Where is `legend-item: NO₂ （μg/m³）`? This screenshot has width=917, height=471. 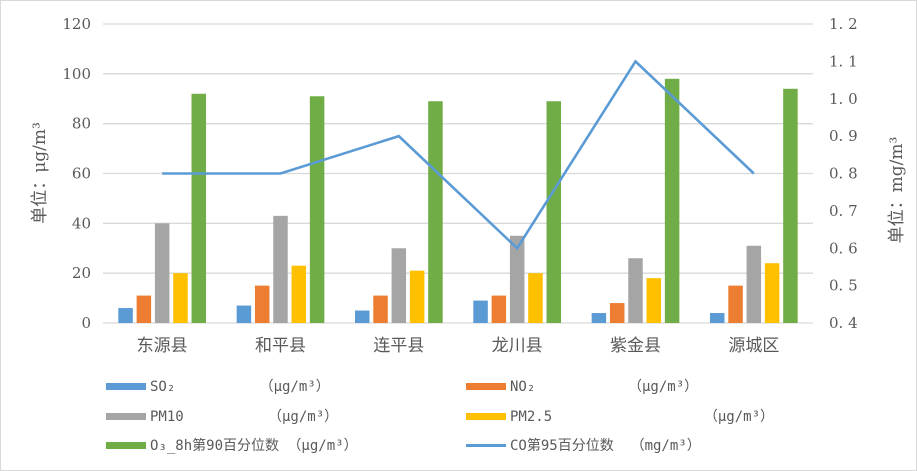
legend-item: NO₂ （μg/m³） is located at coordinates (582, 386).